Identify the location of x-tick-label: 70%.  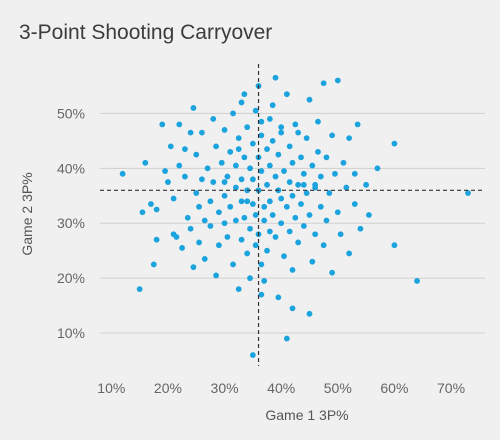
(451, 388).